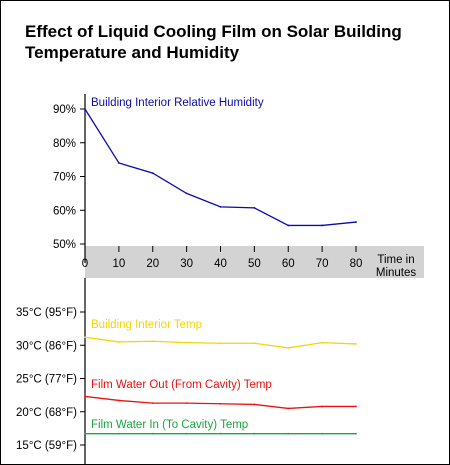 This screenshot has width=450, height=465. I want to click on bottom-y-tick-label: 20°C (68°F), so click(46, 413).